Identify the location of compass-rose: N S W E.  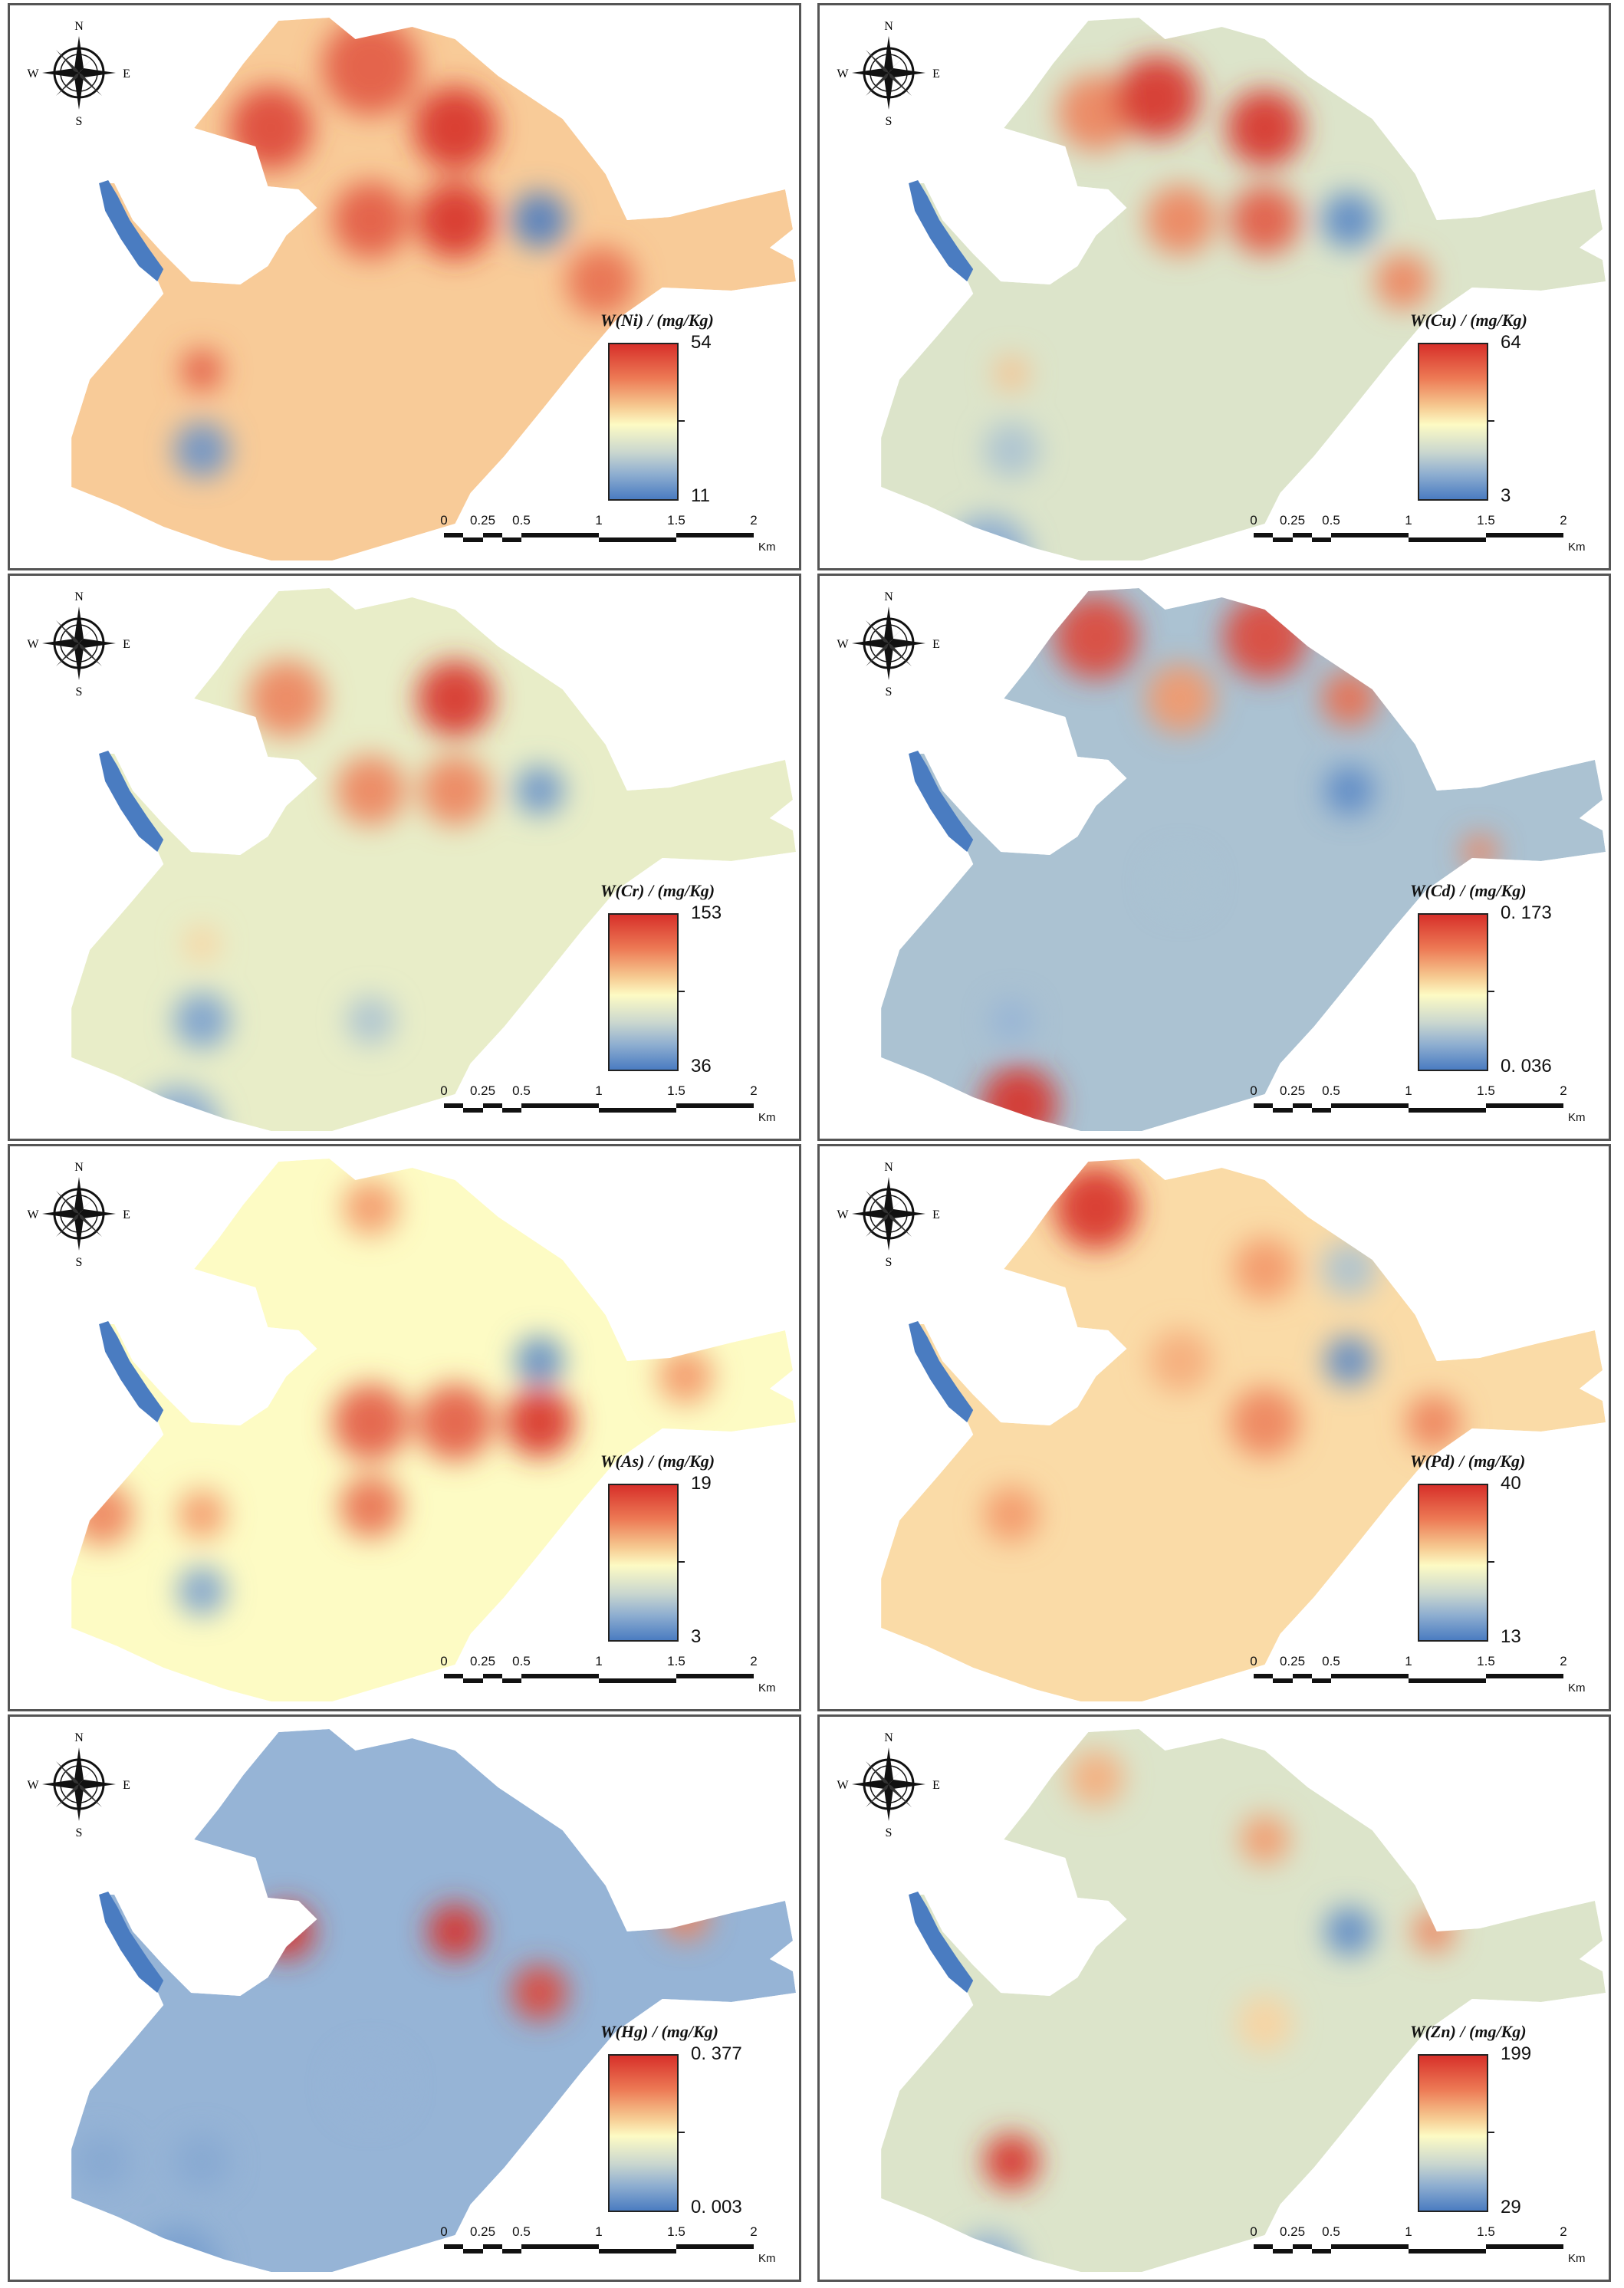
(79, 1785).